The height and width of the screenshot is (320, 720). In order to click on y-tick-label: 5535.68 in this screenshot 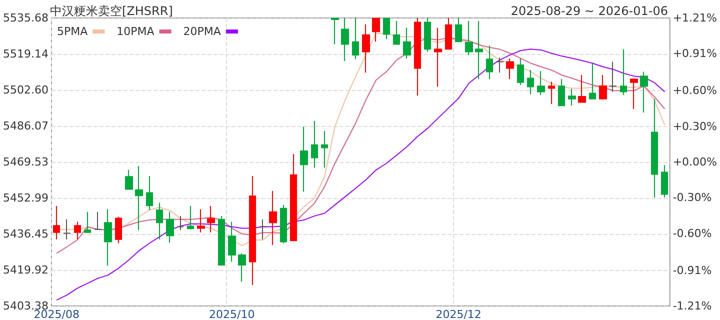, I will do `click(25, 18)`.